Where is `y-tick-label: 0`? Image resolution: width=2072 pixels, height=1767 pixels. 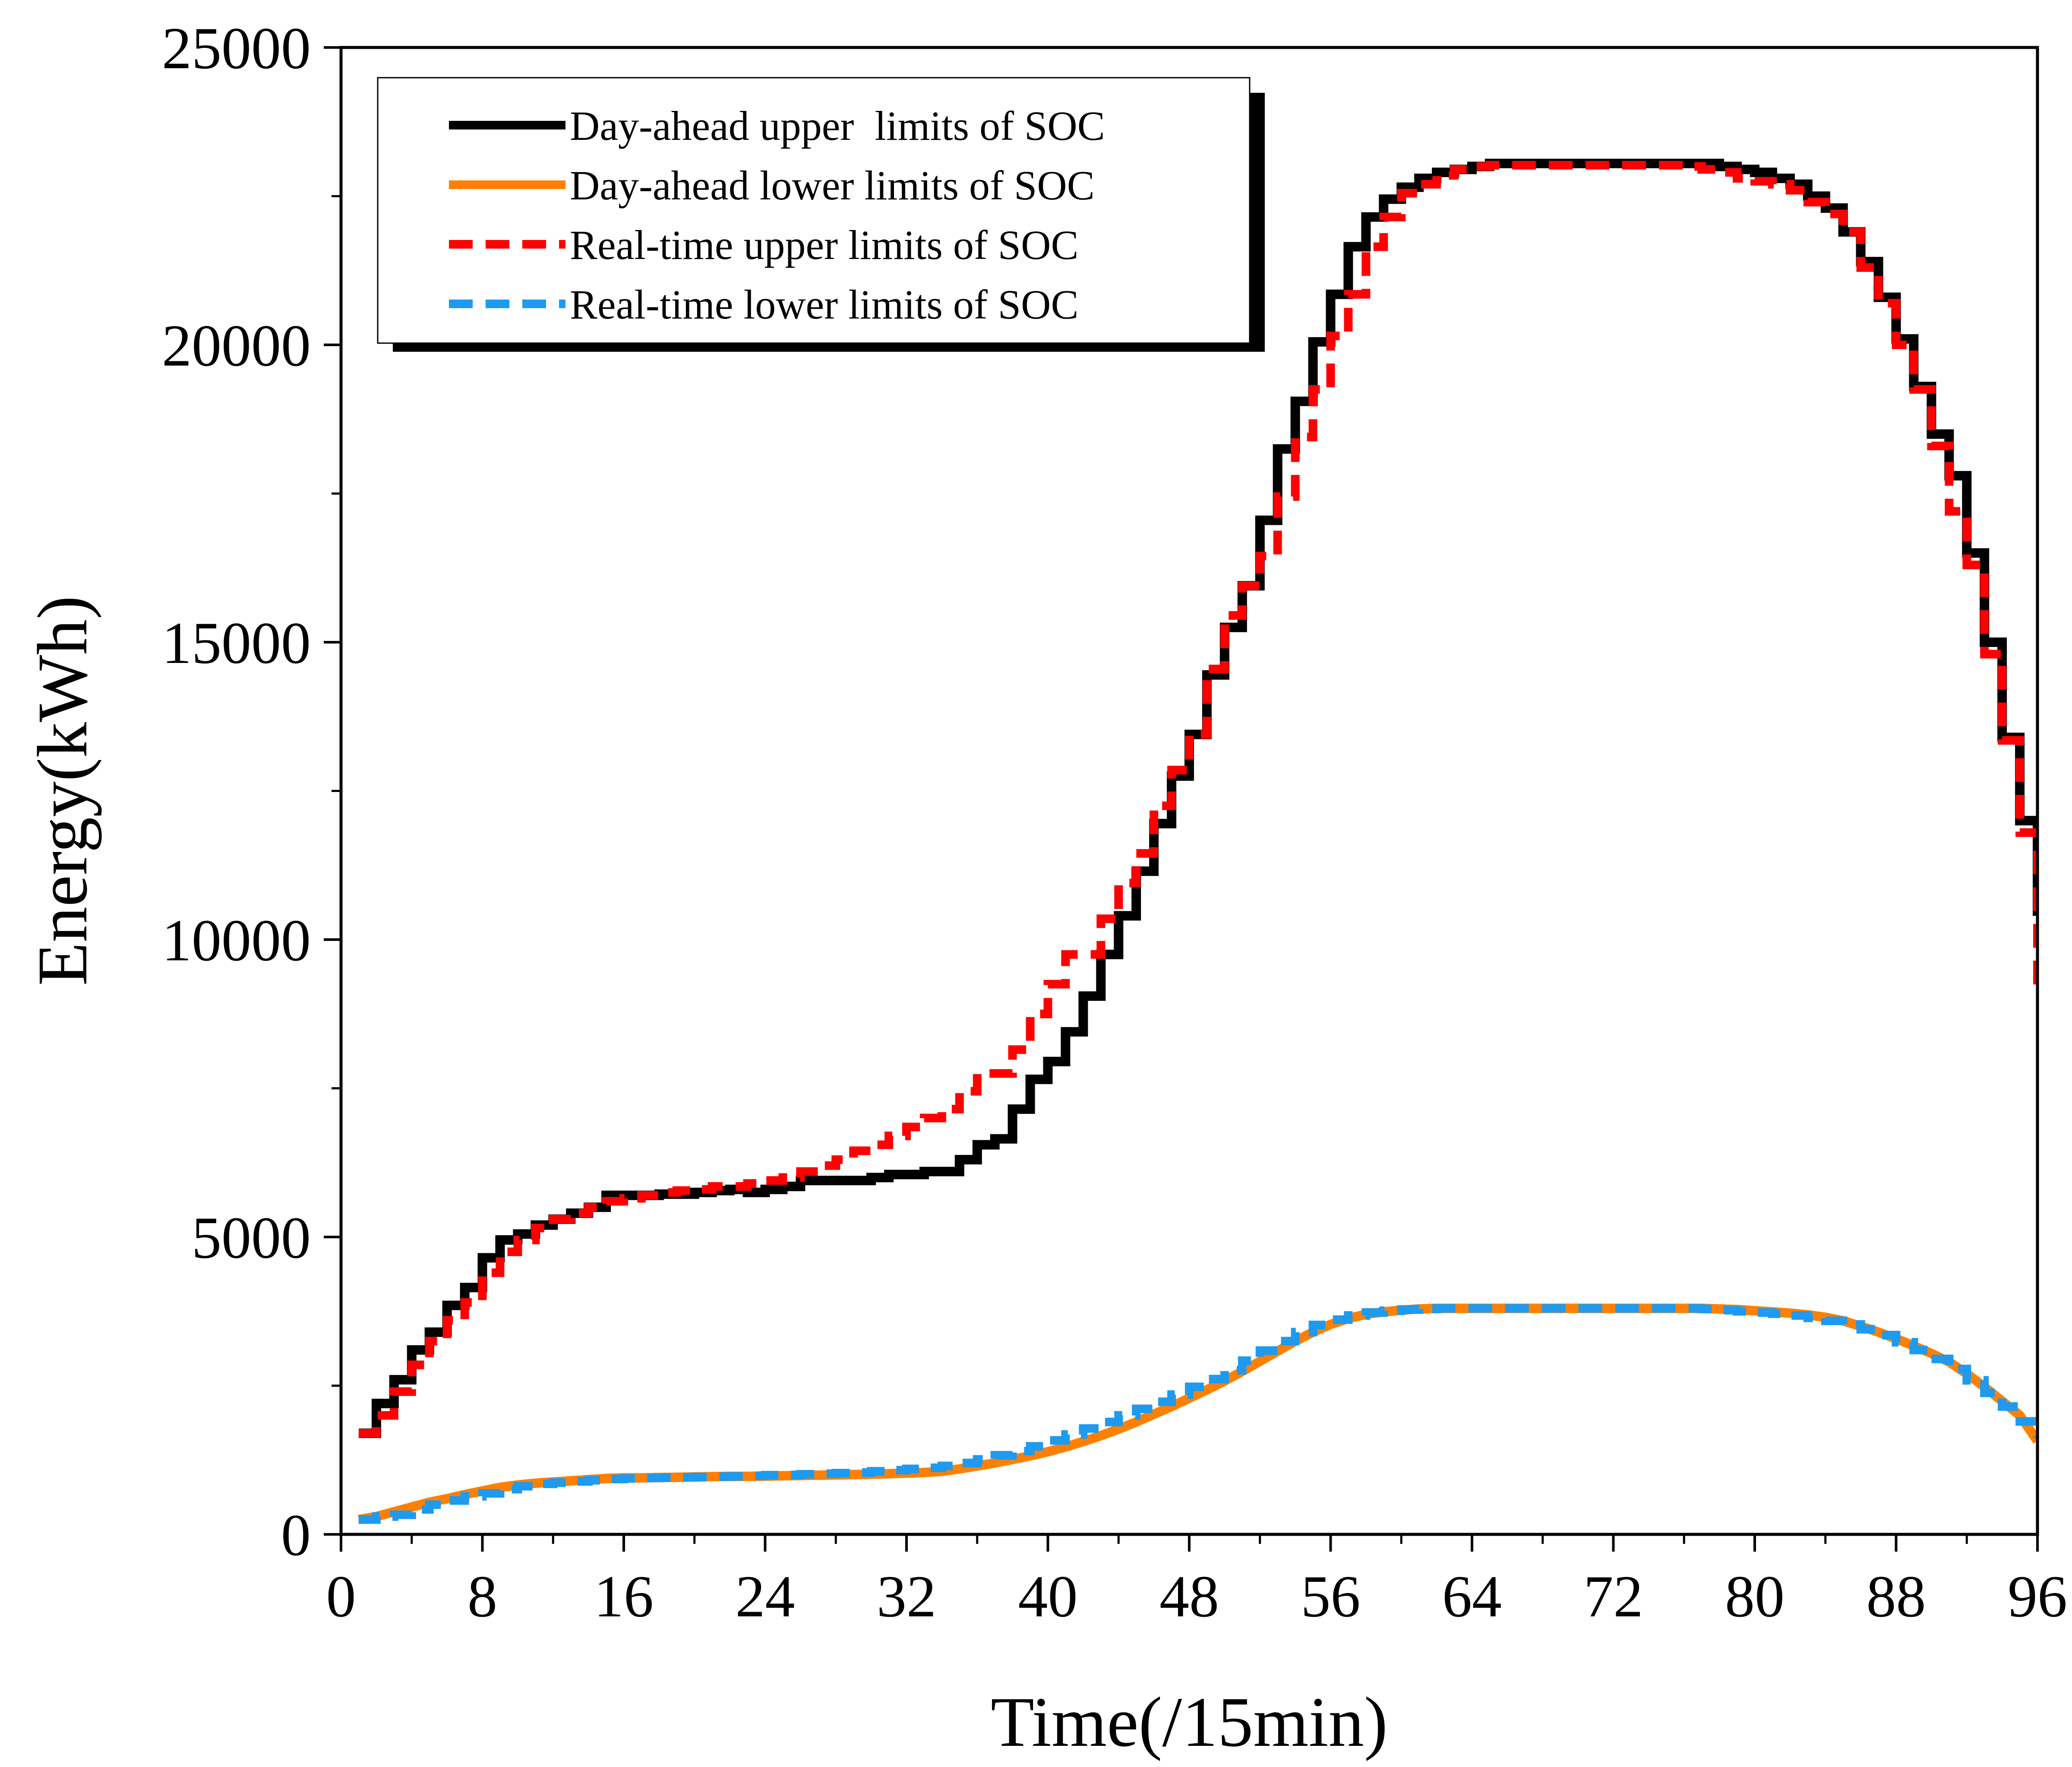
y-tick-label: 0 is located at coordinates (296, 1535).